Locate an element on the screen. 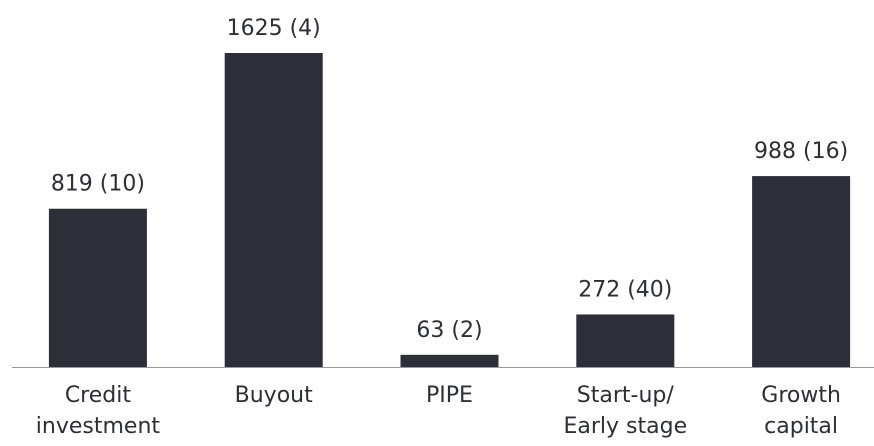 The image size is (874, 446). x-tick-label: Growth is located at coordinates (801, 395).